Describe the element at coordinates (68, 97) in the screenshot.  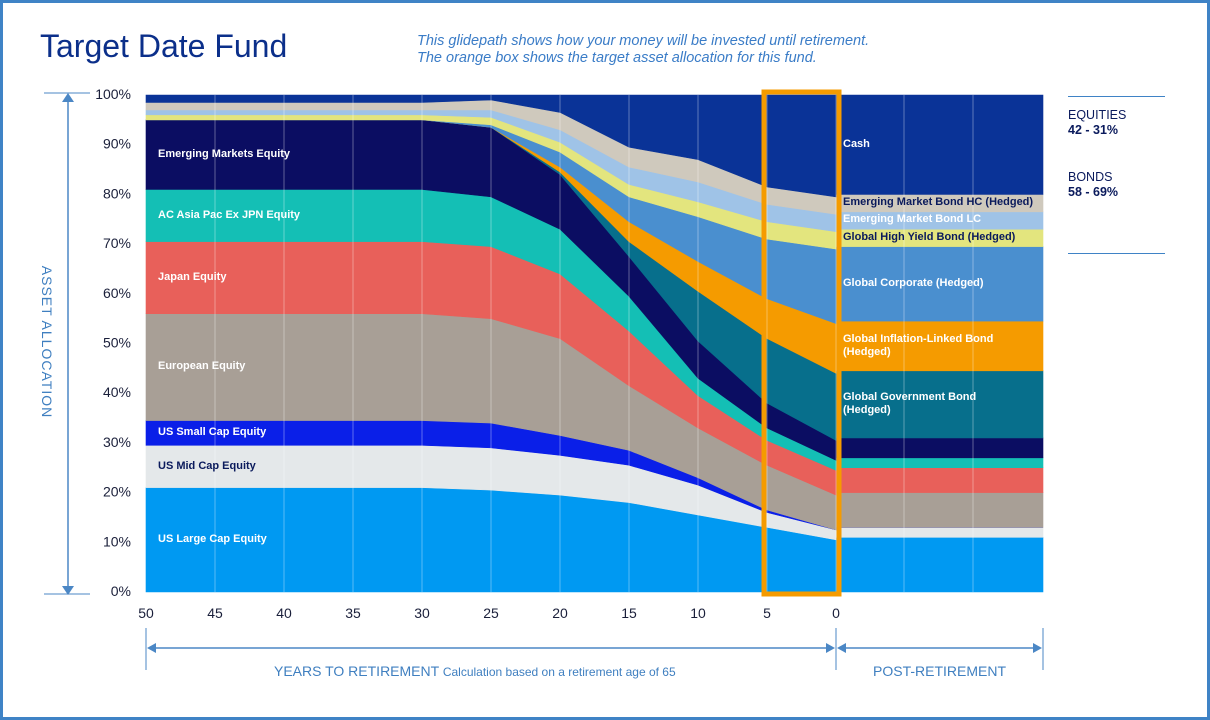
I see `y-axis-arrow-top` at that location.